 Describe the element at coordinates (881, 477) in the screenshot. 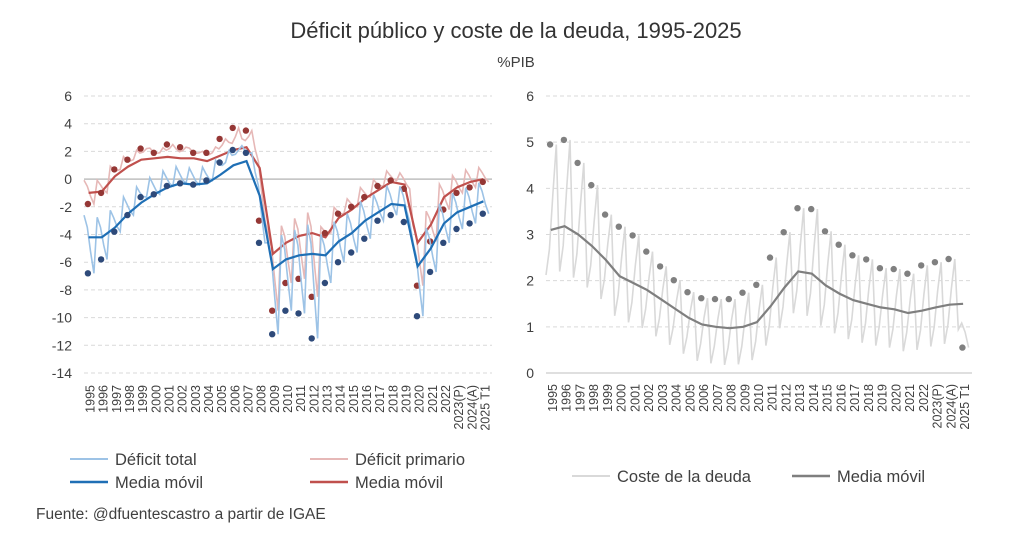

I see `legend-label-coste-ma: Media móvil` at that location.